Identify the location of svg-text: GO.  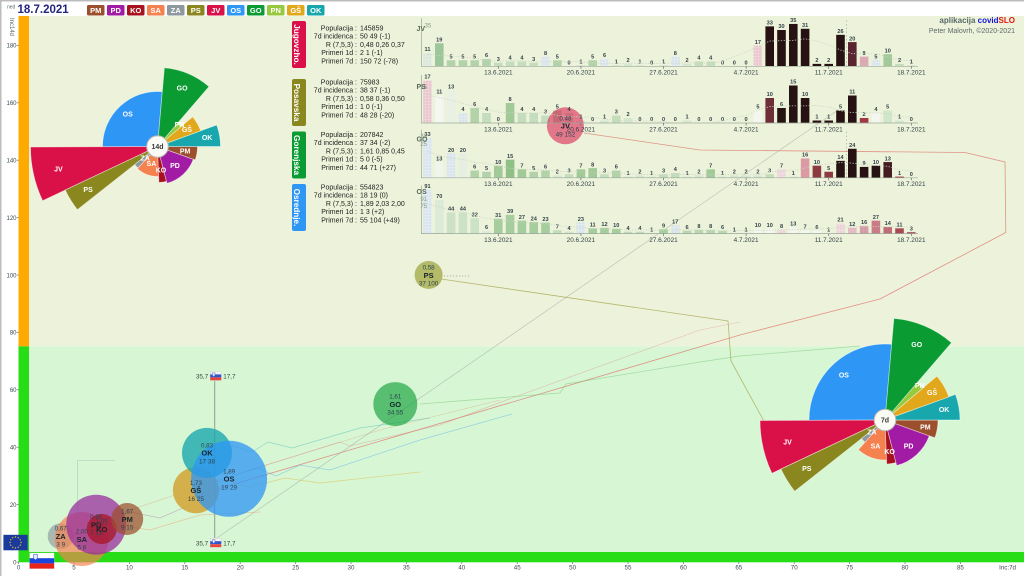
(395, 404).